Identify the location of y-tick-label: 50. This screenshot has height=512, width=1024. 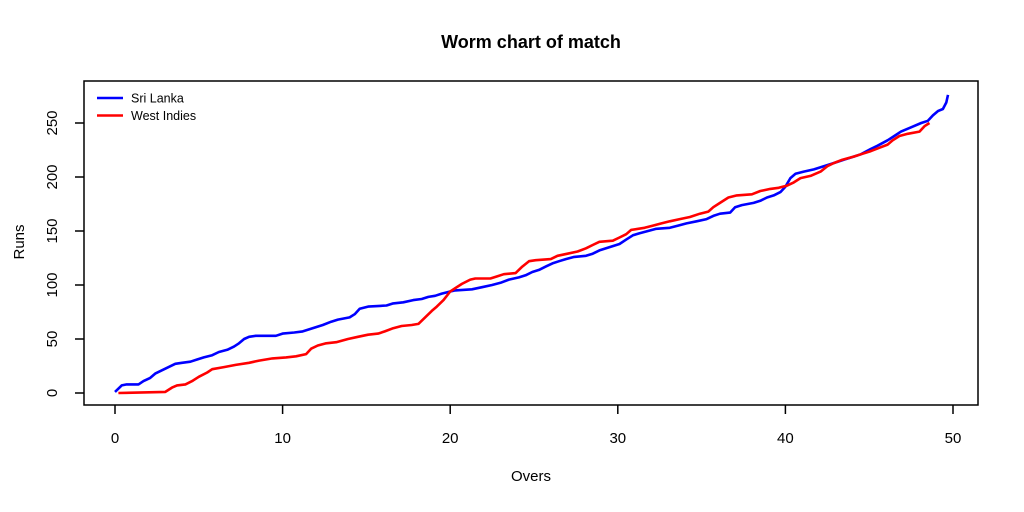
(52, 339).